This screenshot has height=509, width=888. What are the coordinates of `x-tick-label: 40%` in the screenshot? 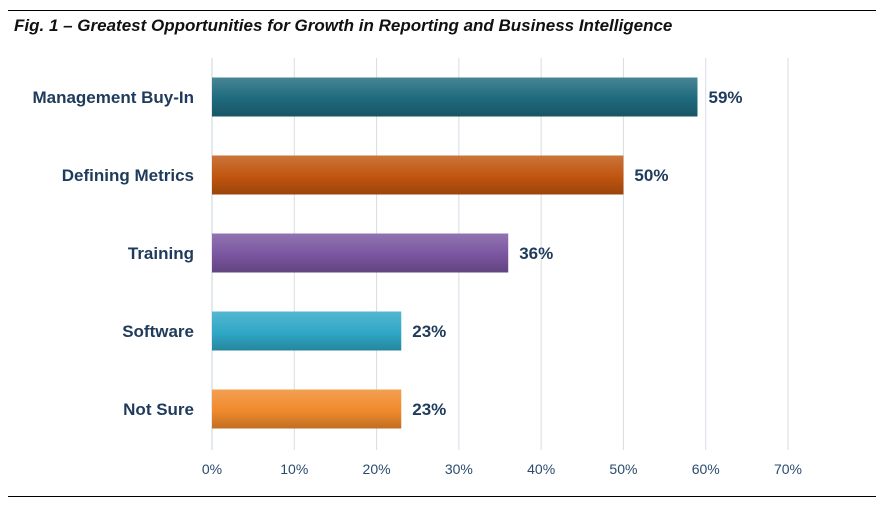 It's located at (541, 469).